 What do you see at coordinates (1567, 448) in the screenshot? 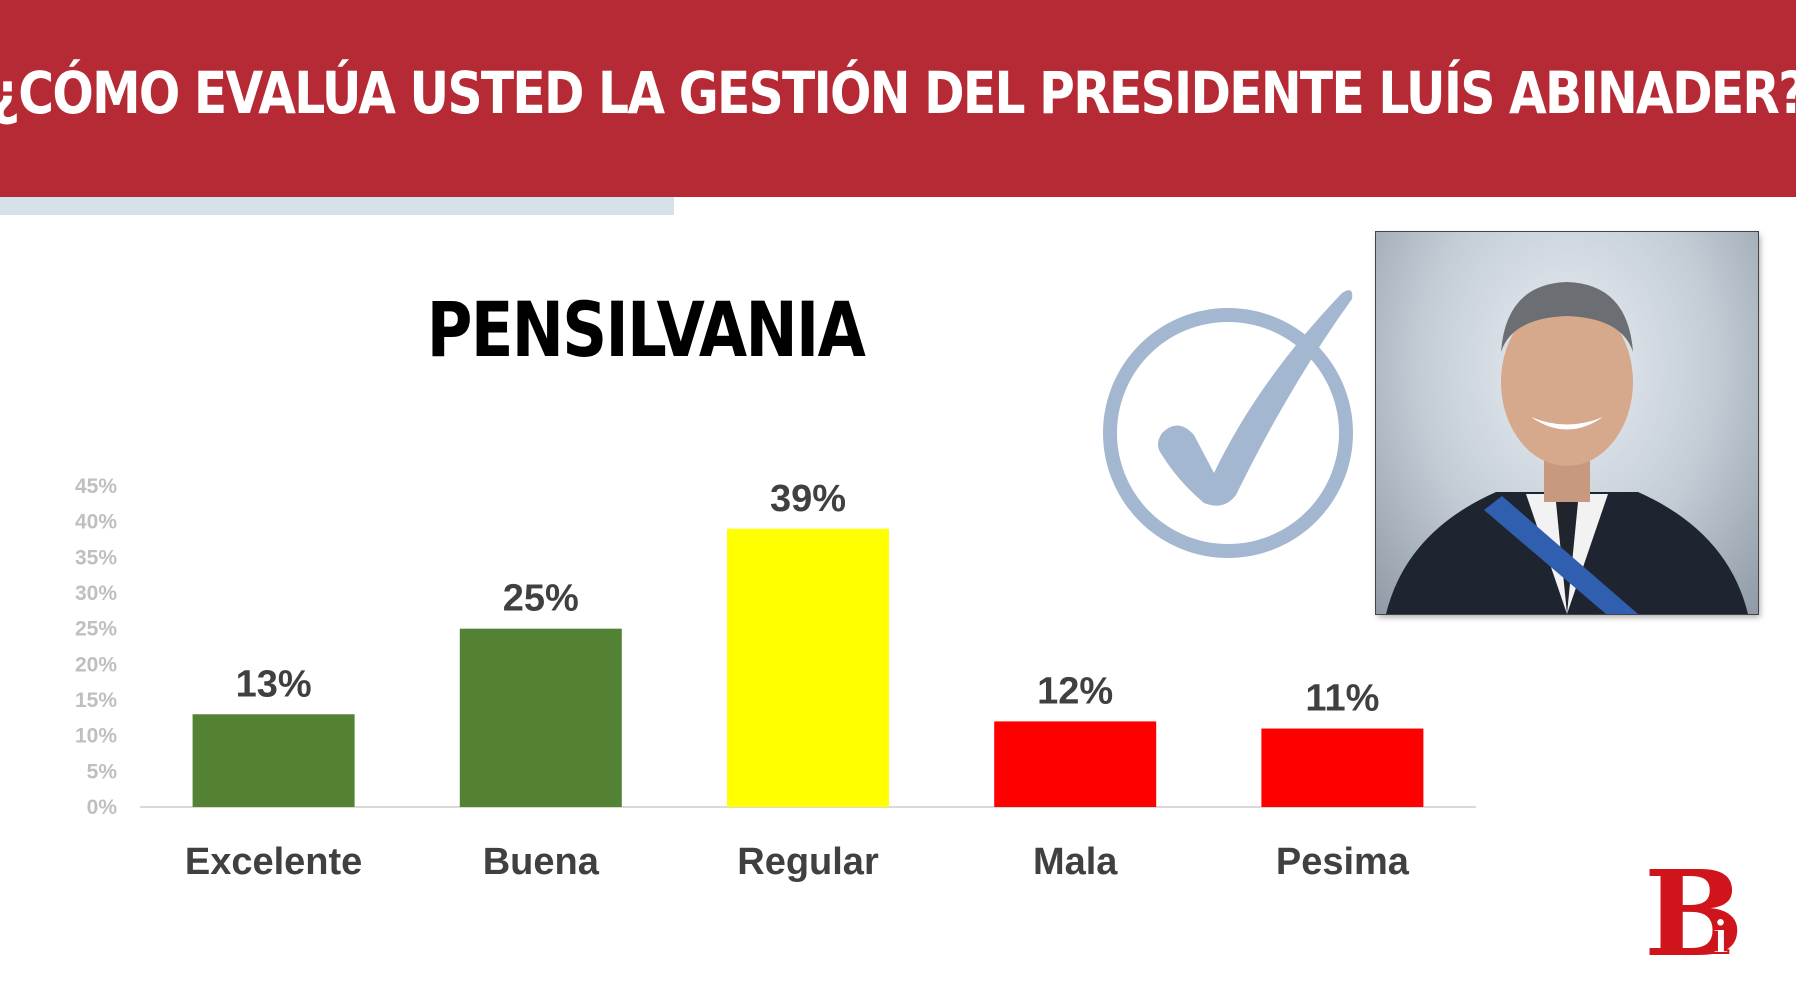
I see `portrait-illustration` at bounding box center [1567, 448].